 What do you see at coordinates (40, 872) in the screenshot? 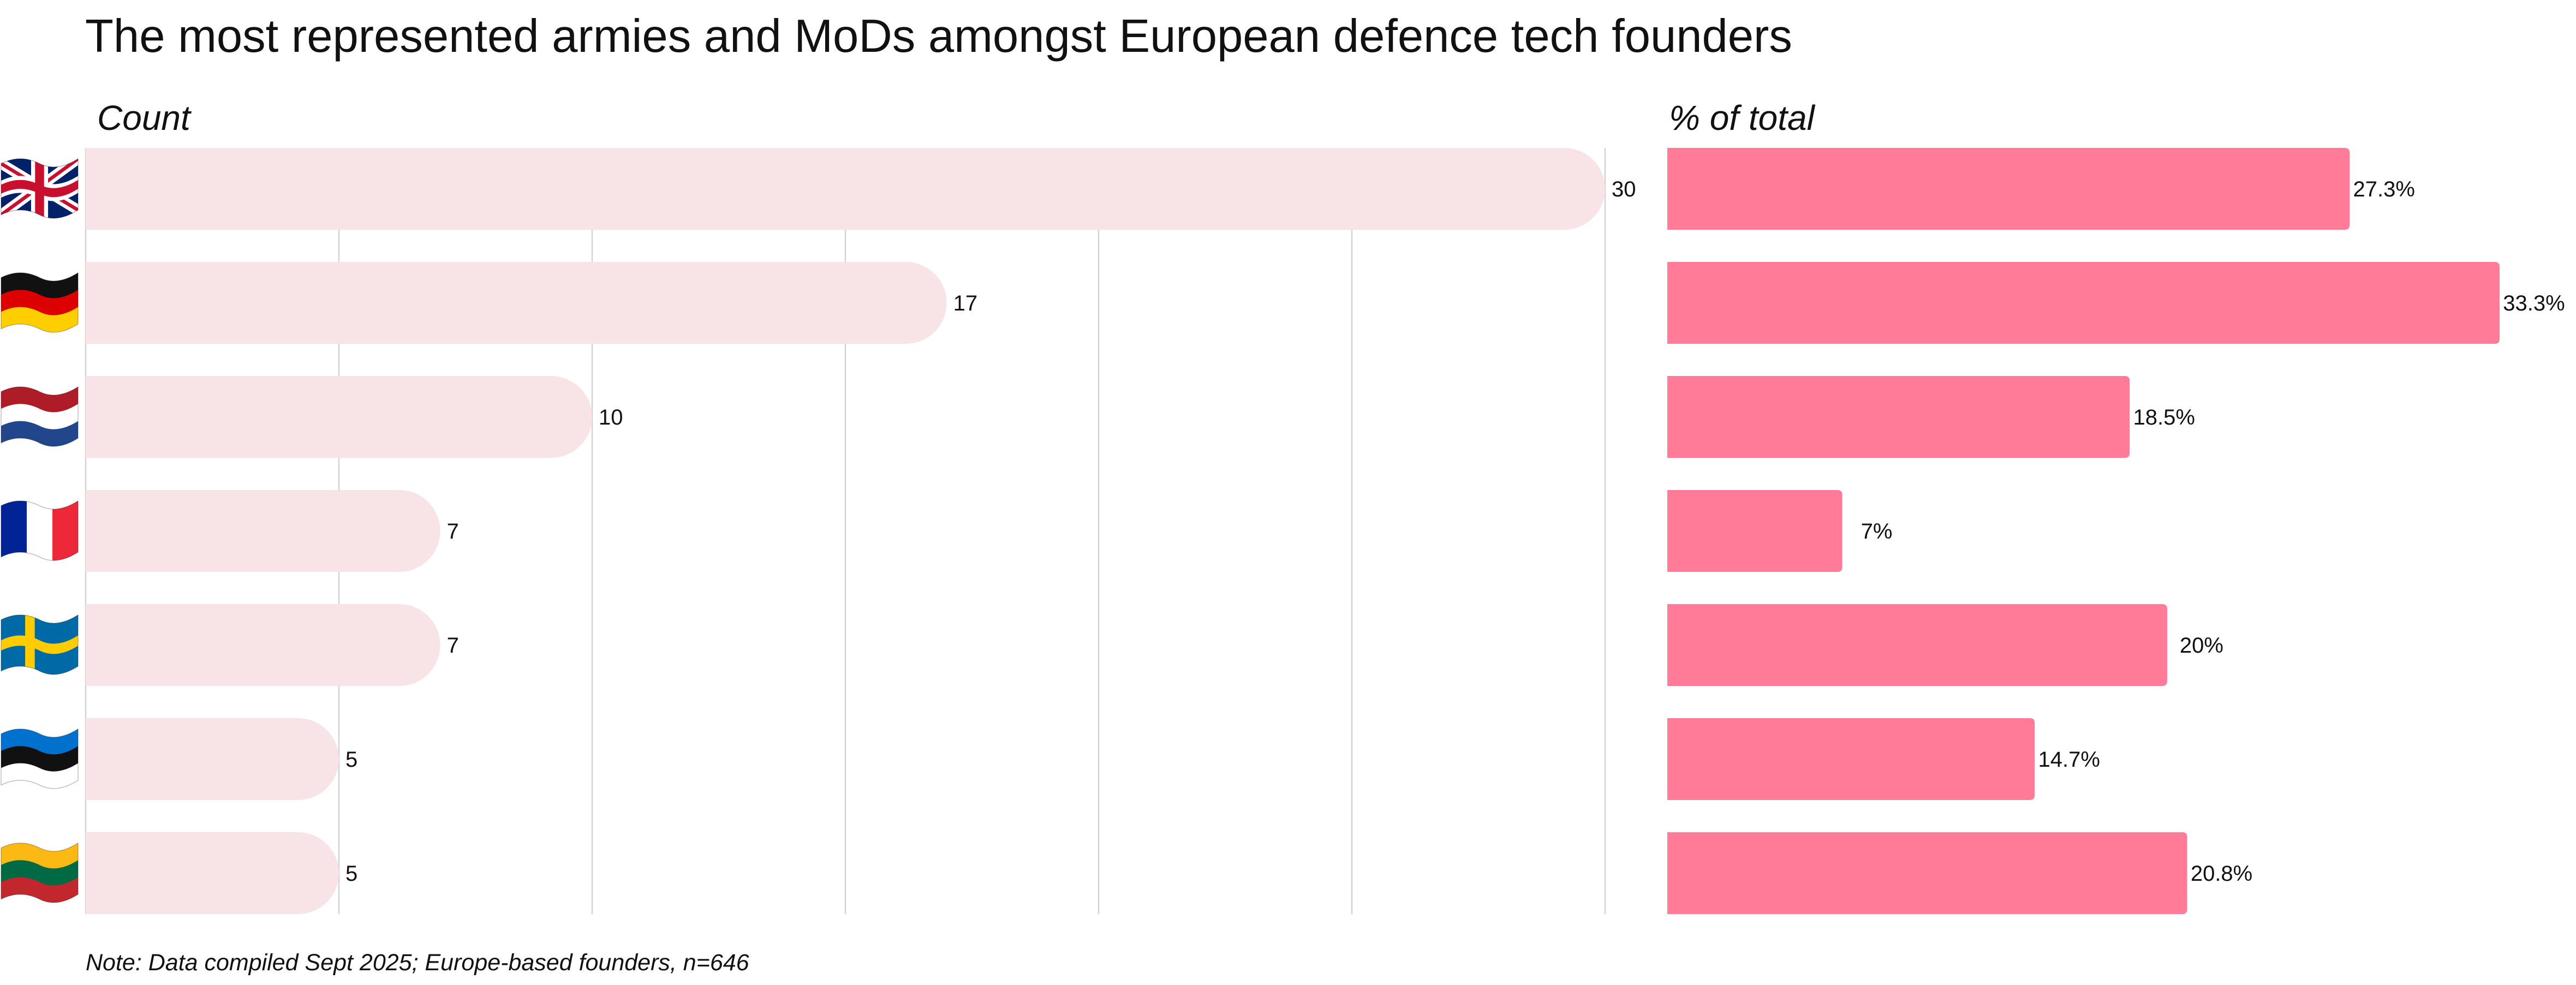
I see `flag-lithuania-icon` at bounding box center [40, 872].